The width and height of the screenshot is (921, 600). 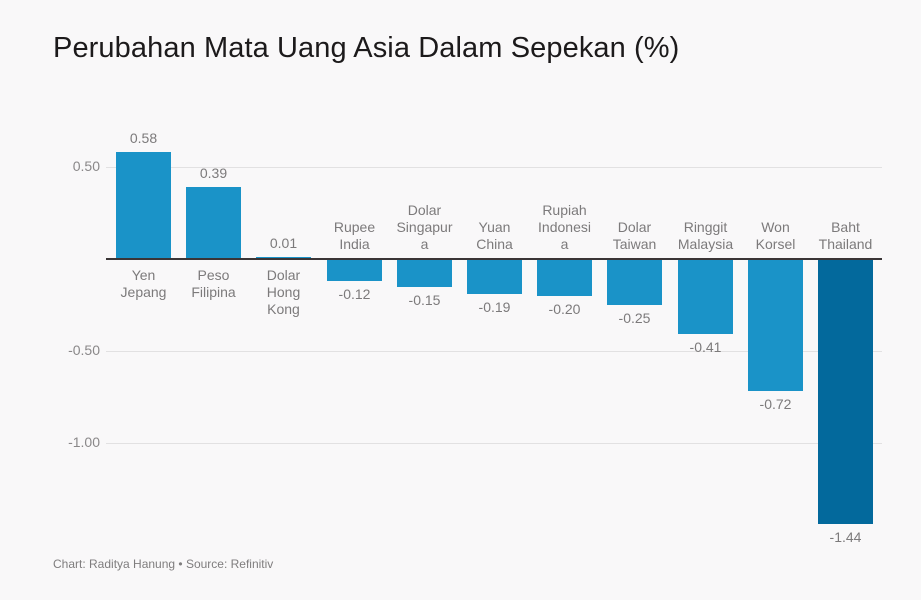 What do you see at coordinates (564, 227) in the screenshot?
I see `category-label: Rupiah Indonesi a` at bounding box center [564, 227].